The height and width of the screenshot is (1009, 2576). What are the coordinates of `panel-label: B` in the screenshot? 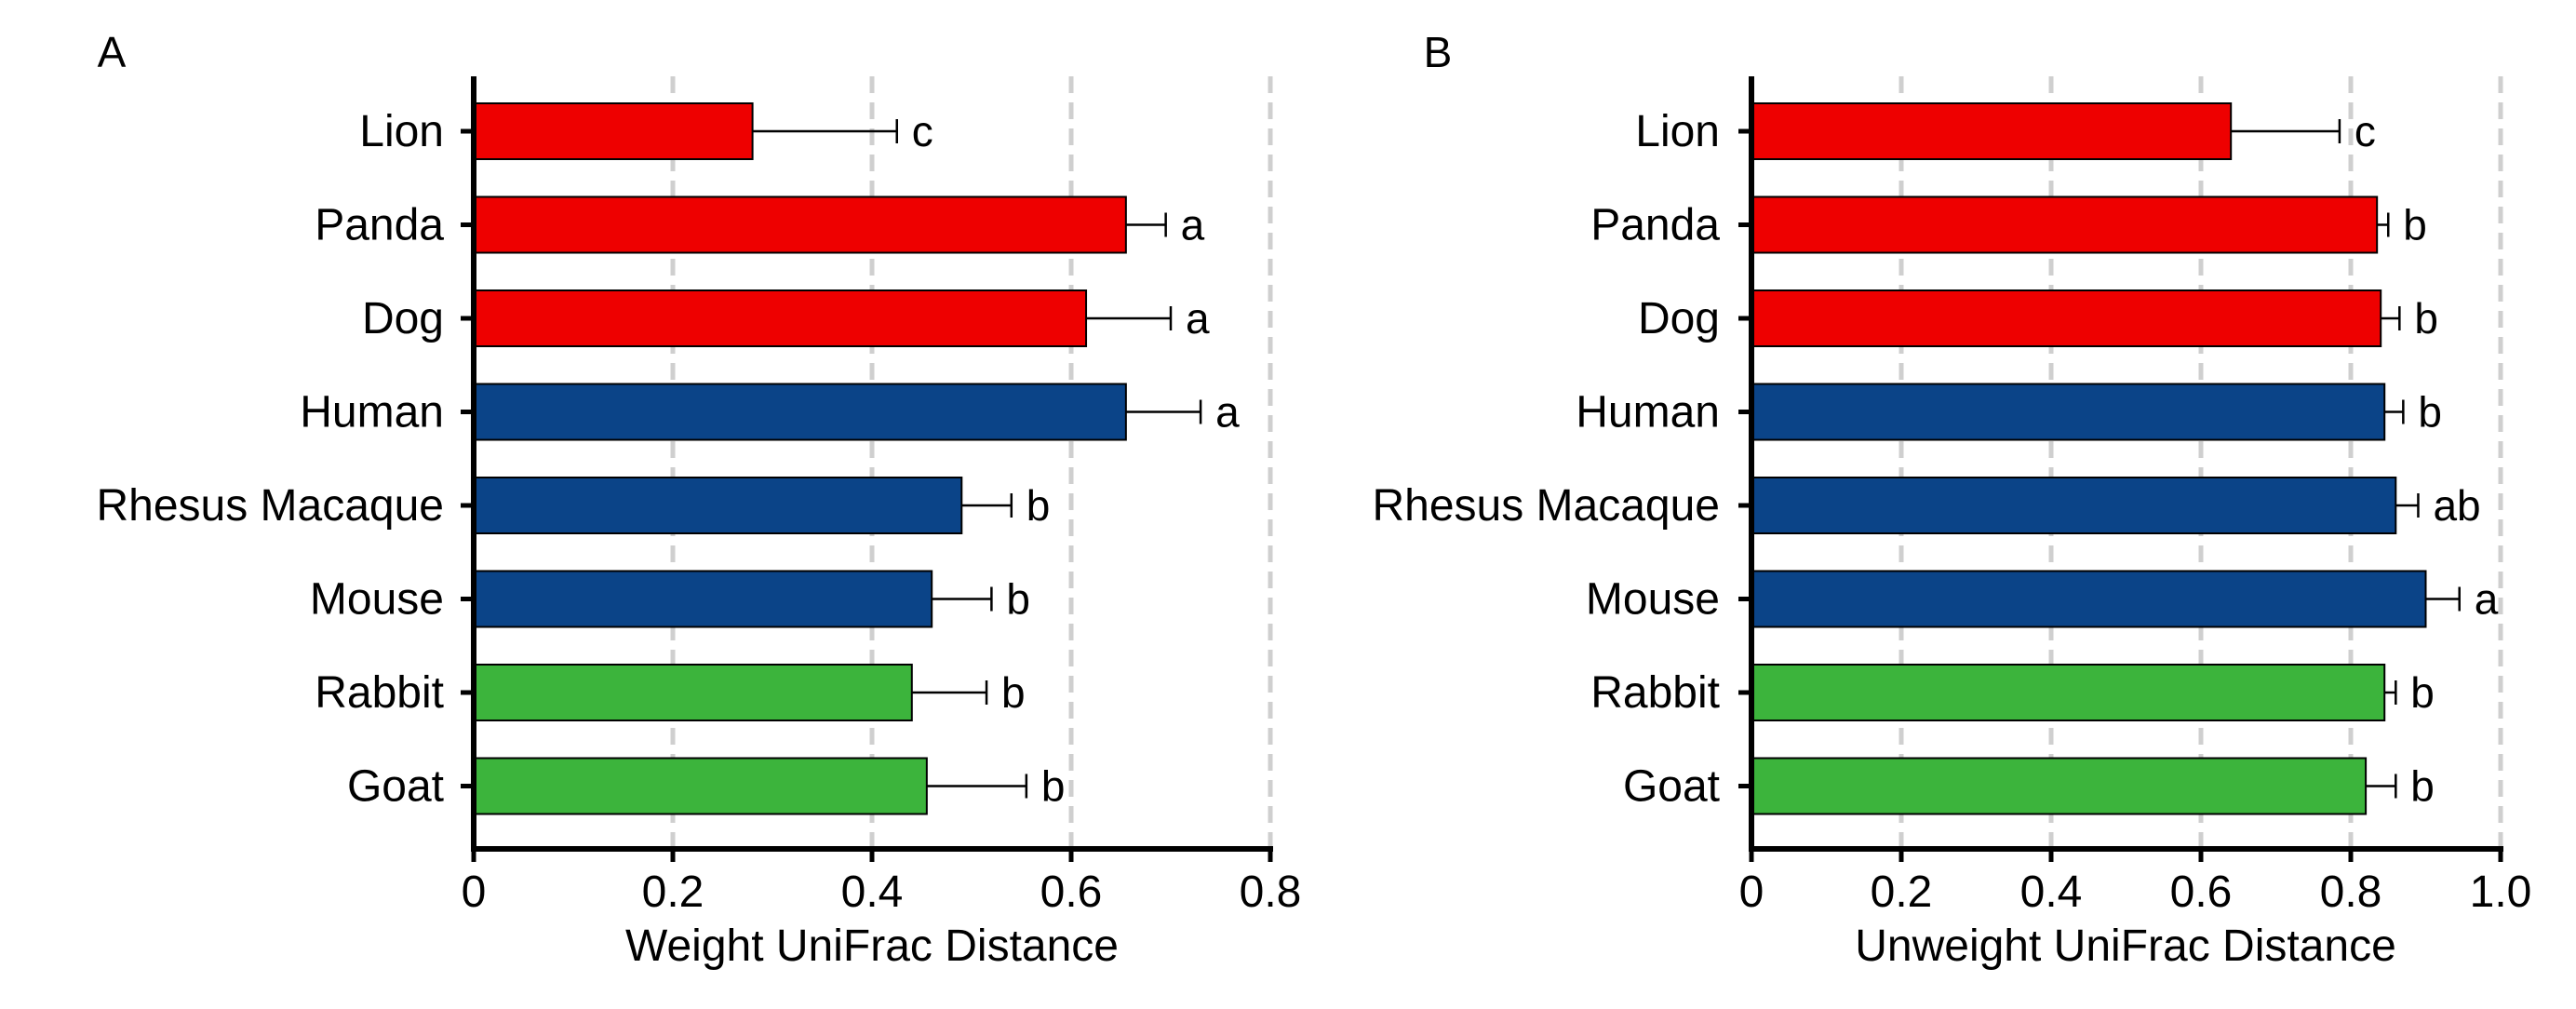 It's located at (1438, 52).